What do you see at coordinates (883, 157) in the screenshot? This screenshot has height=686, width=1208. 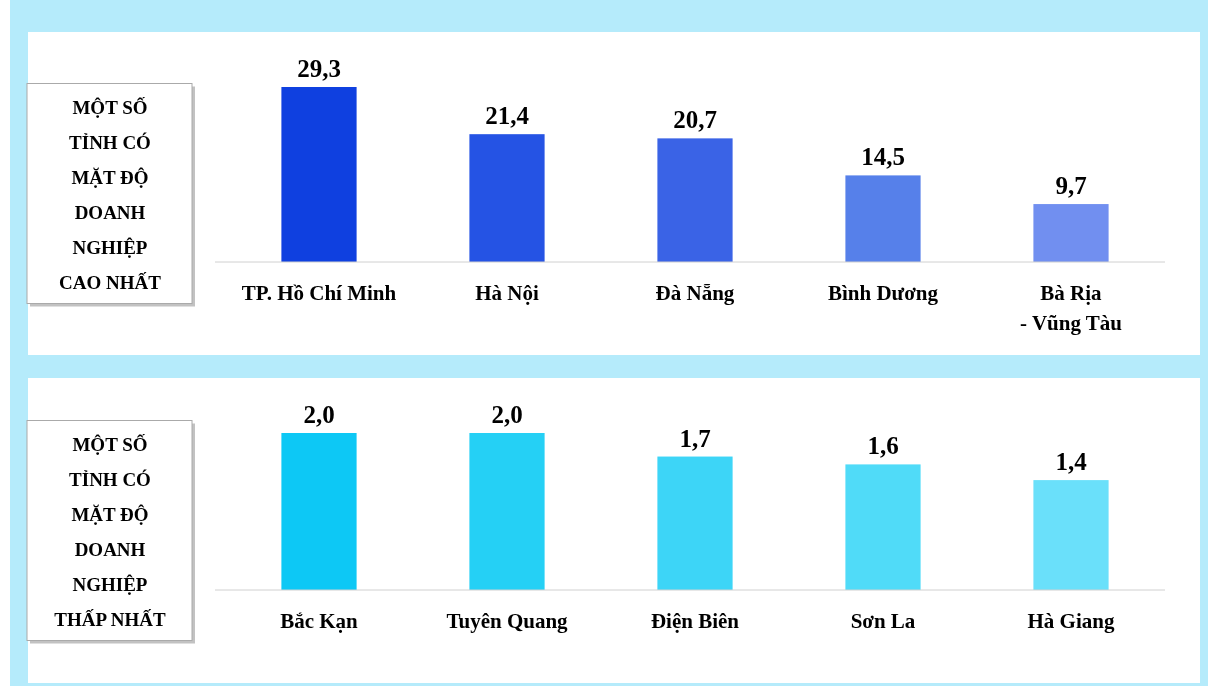 I see `data-label: 14,5` at bounding box center [883, 157].